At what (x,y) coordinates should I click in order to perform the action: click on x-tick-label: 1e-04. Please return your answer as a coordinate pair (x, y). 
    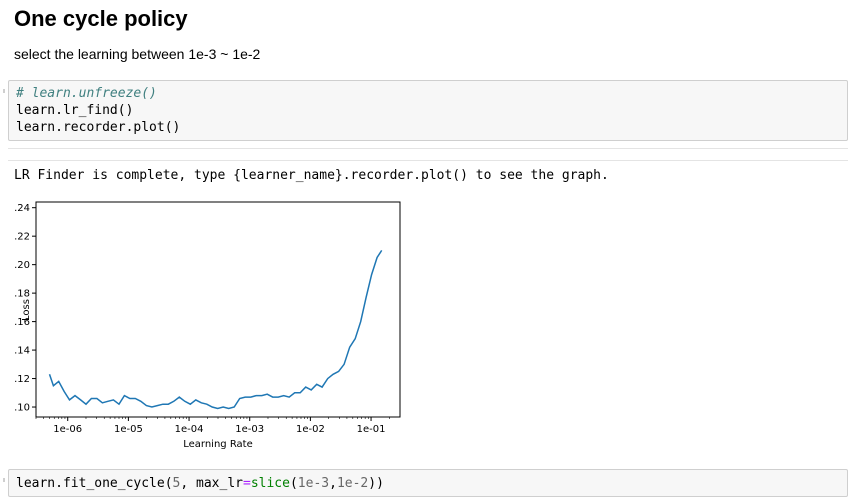
    Looking at the image, I should click on (189, 429).